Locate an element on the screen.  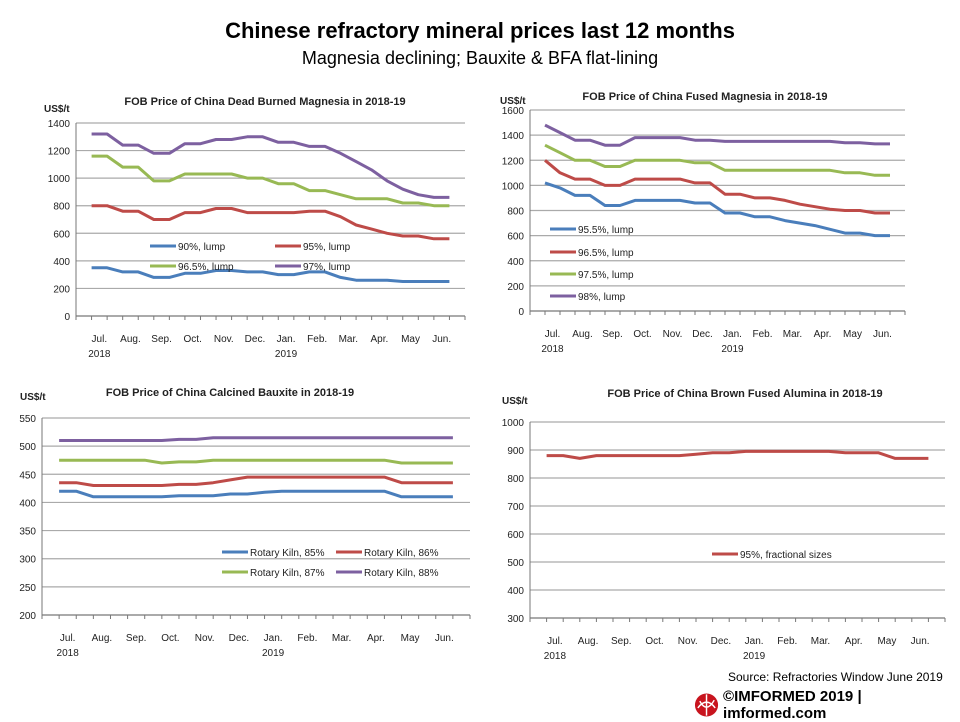
legend-label: 95%, fractional sizes is located at coordinates (786, 555).